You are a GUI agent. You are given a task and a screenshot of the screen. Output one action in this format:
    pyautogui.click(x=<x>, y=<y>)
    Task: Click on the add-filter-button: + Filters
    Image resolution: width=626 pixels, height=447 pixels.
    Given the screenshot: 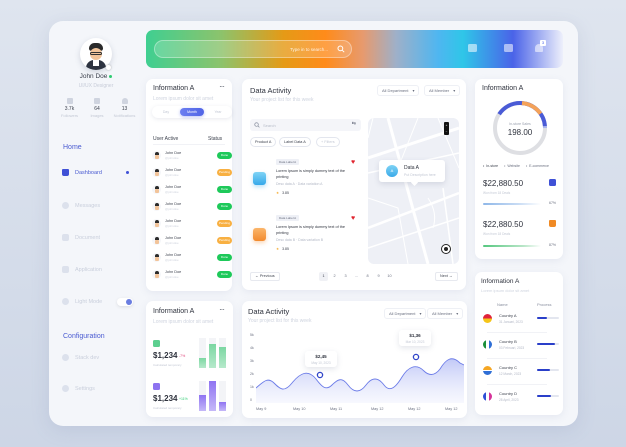 What is the action you would take?
    pyautogui.click(x=328, y=142)
    